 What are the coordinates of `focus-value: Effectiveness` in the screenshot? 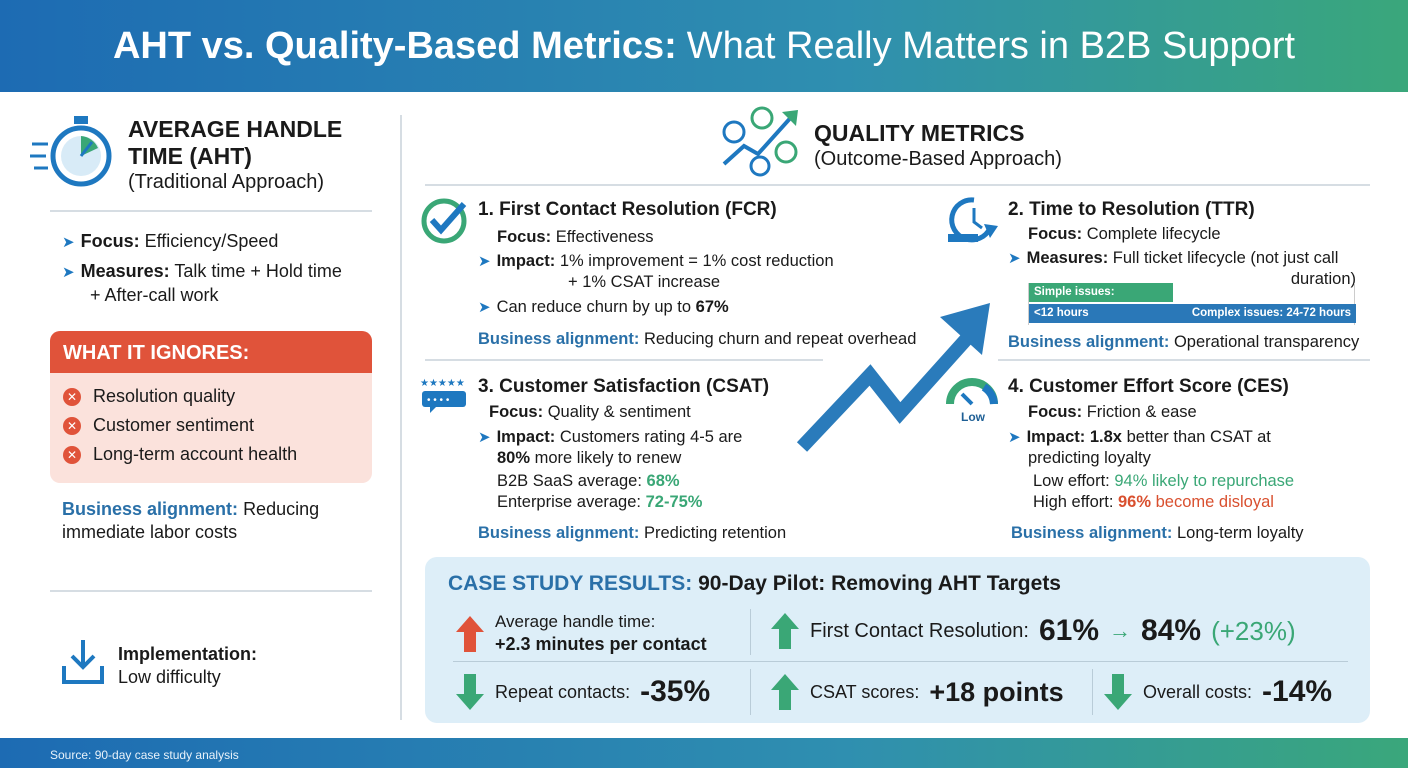 It's located at (604, 237).